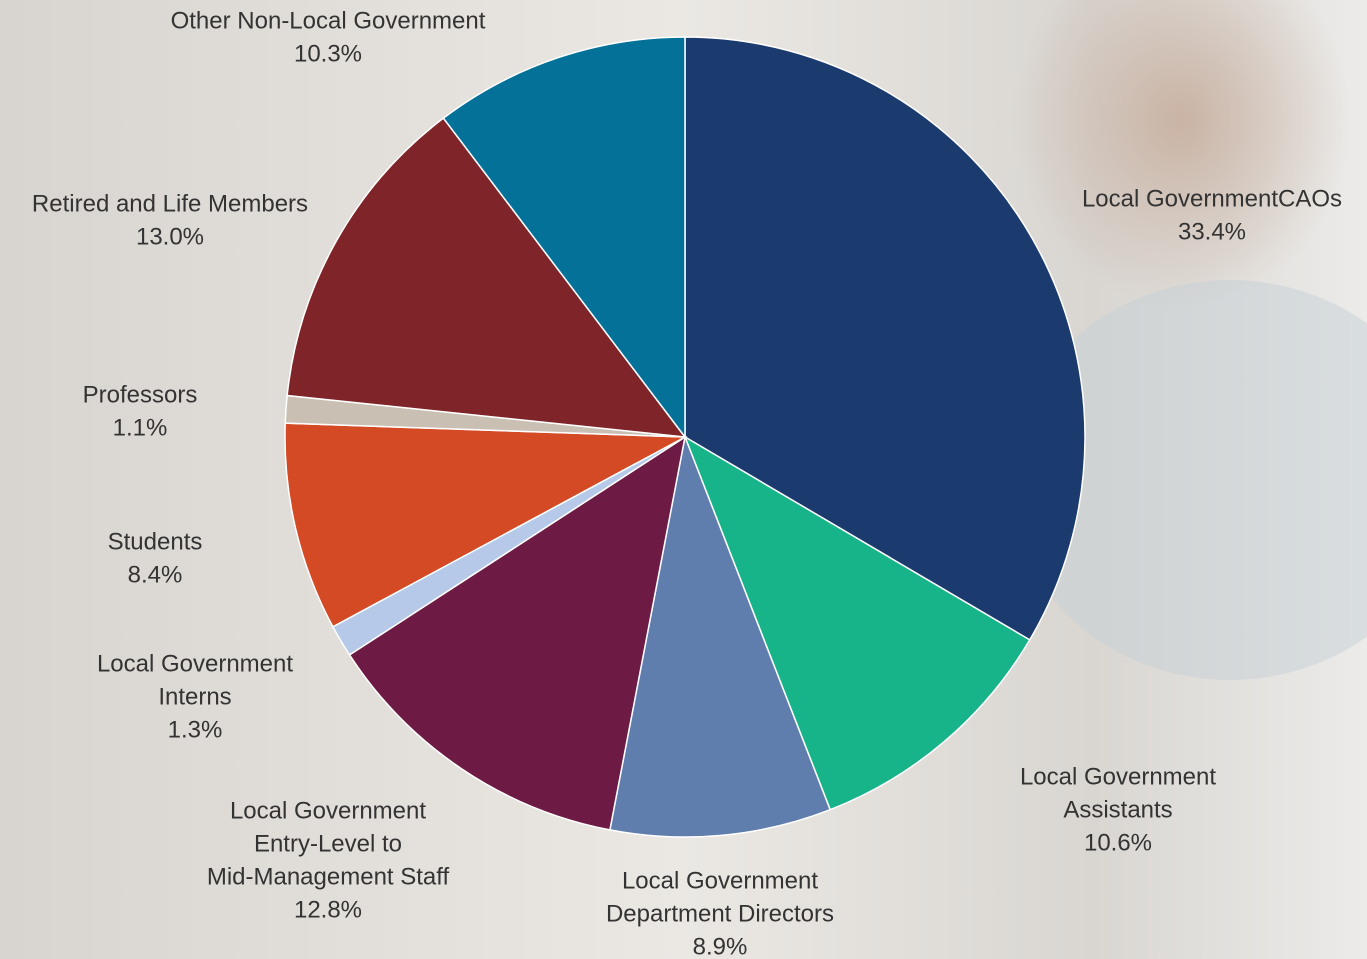 This screenshot has width=1367, height=959. Describe the element at coordinates (1118, 842) in the screenshot. I see `value-label: 10.6%` at that location.